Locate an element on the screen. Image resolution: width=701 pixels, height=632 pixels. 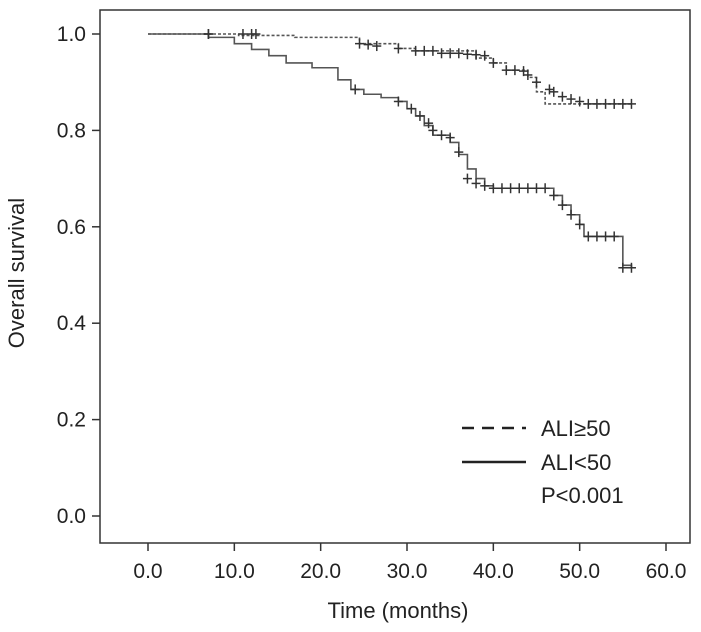
legend: ALI≥50 ALI<50 P<0.001 is located at coordinates (543, 462).